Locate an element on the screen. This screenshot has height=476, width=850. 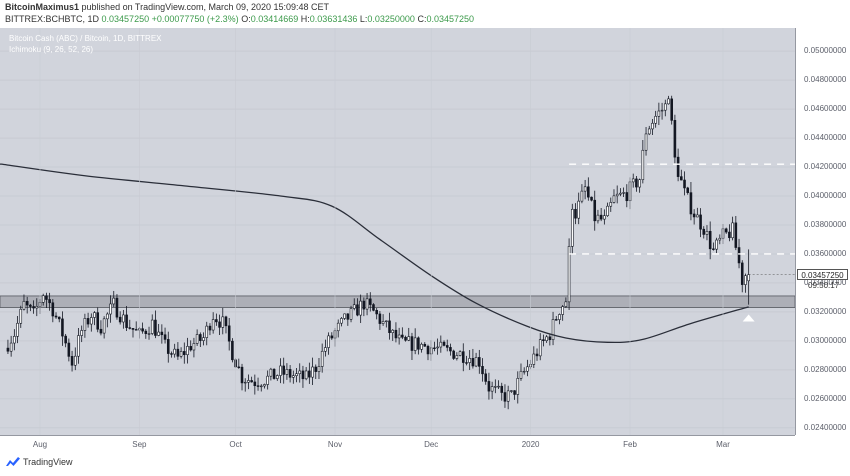
x-tick-label: Nov is located at coordinates (335, 444).